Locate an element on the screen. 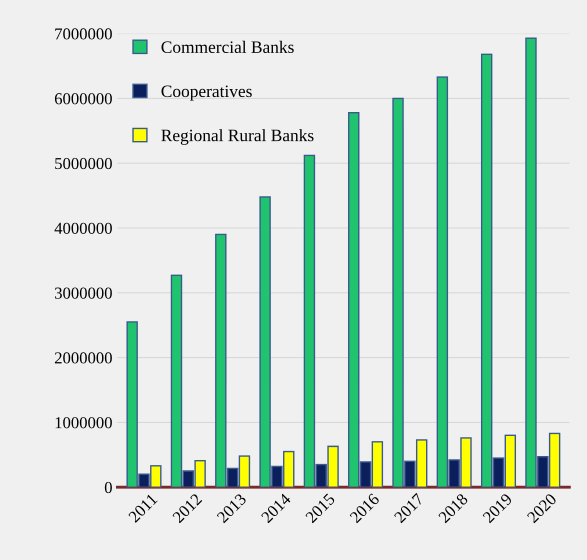 This screenshot has width=587, height=560. y-tick-label: 4000000 is located at coordinates (83, 228).